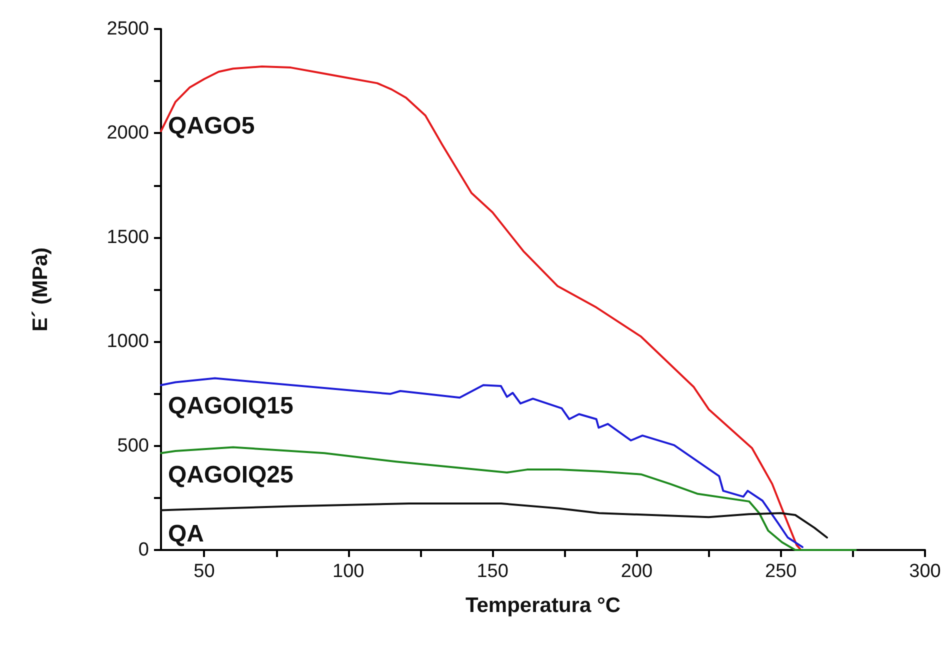  What do you see at coordinates (231, 406) in the screenshot?
I see `series-label: QAGOIQ15` at bounding box center [231, 406].